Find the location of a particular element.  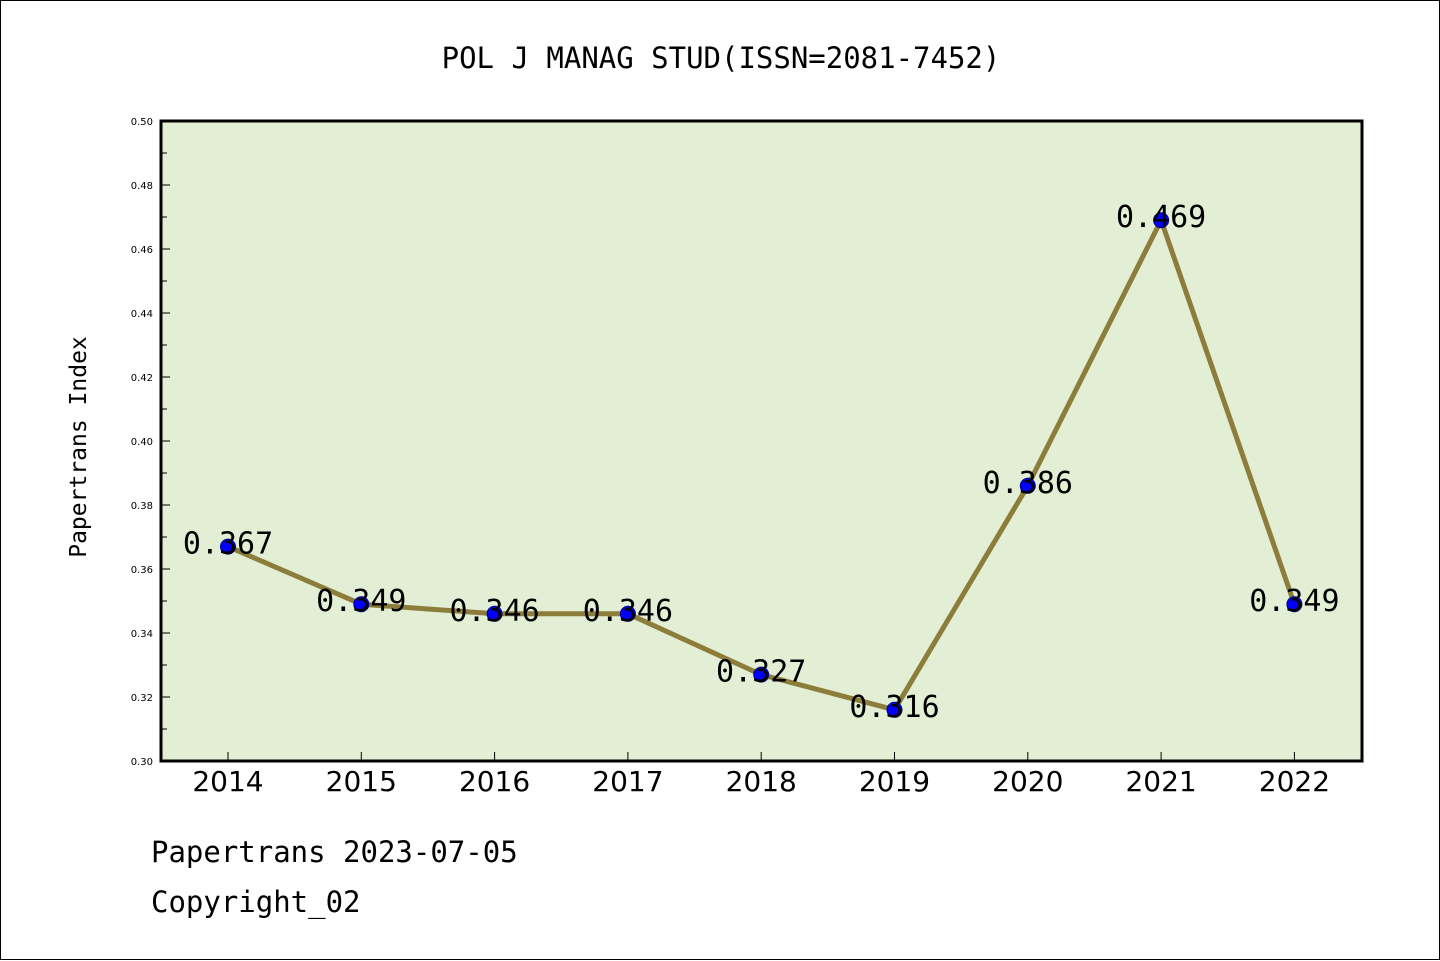

y-tick-label: 0.32 is located at coordinates (142, 698).